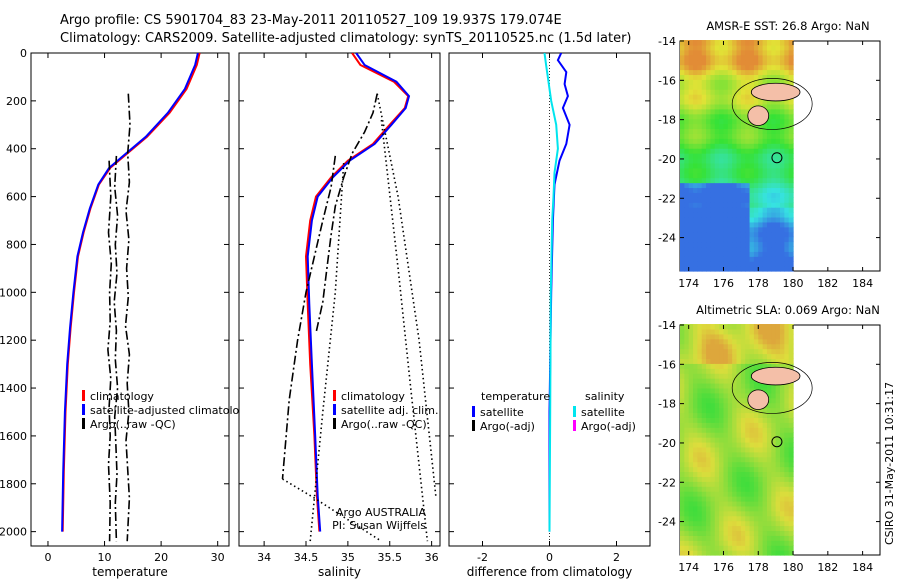  I want to click on x-tick-label: 34.5, so click(306, 557).